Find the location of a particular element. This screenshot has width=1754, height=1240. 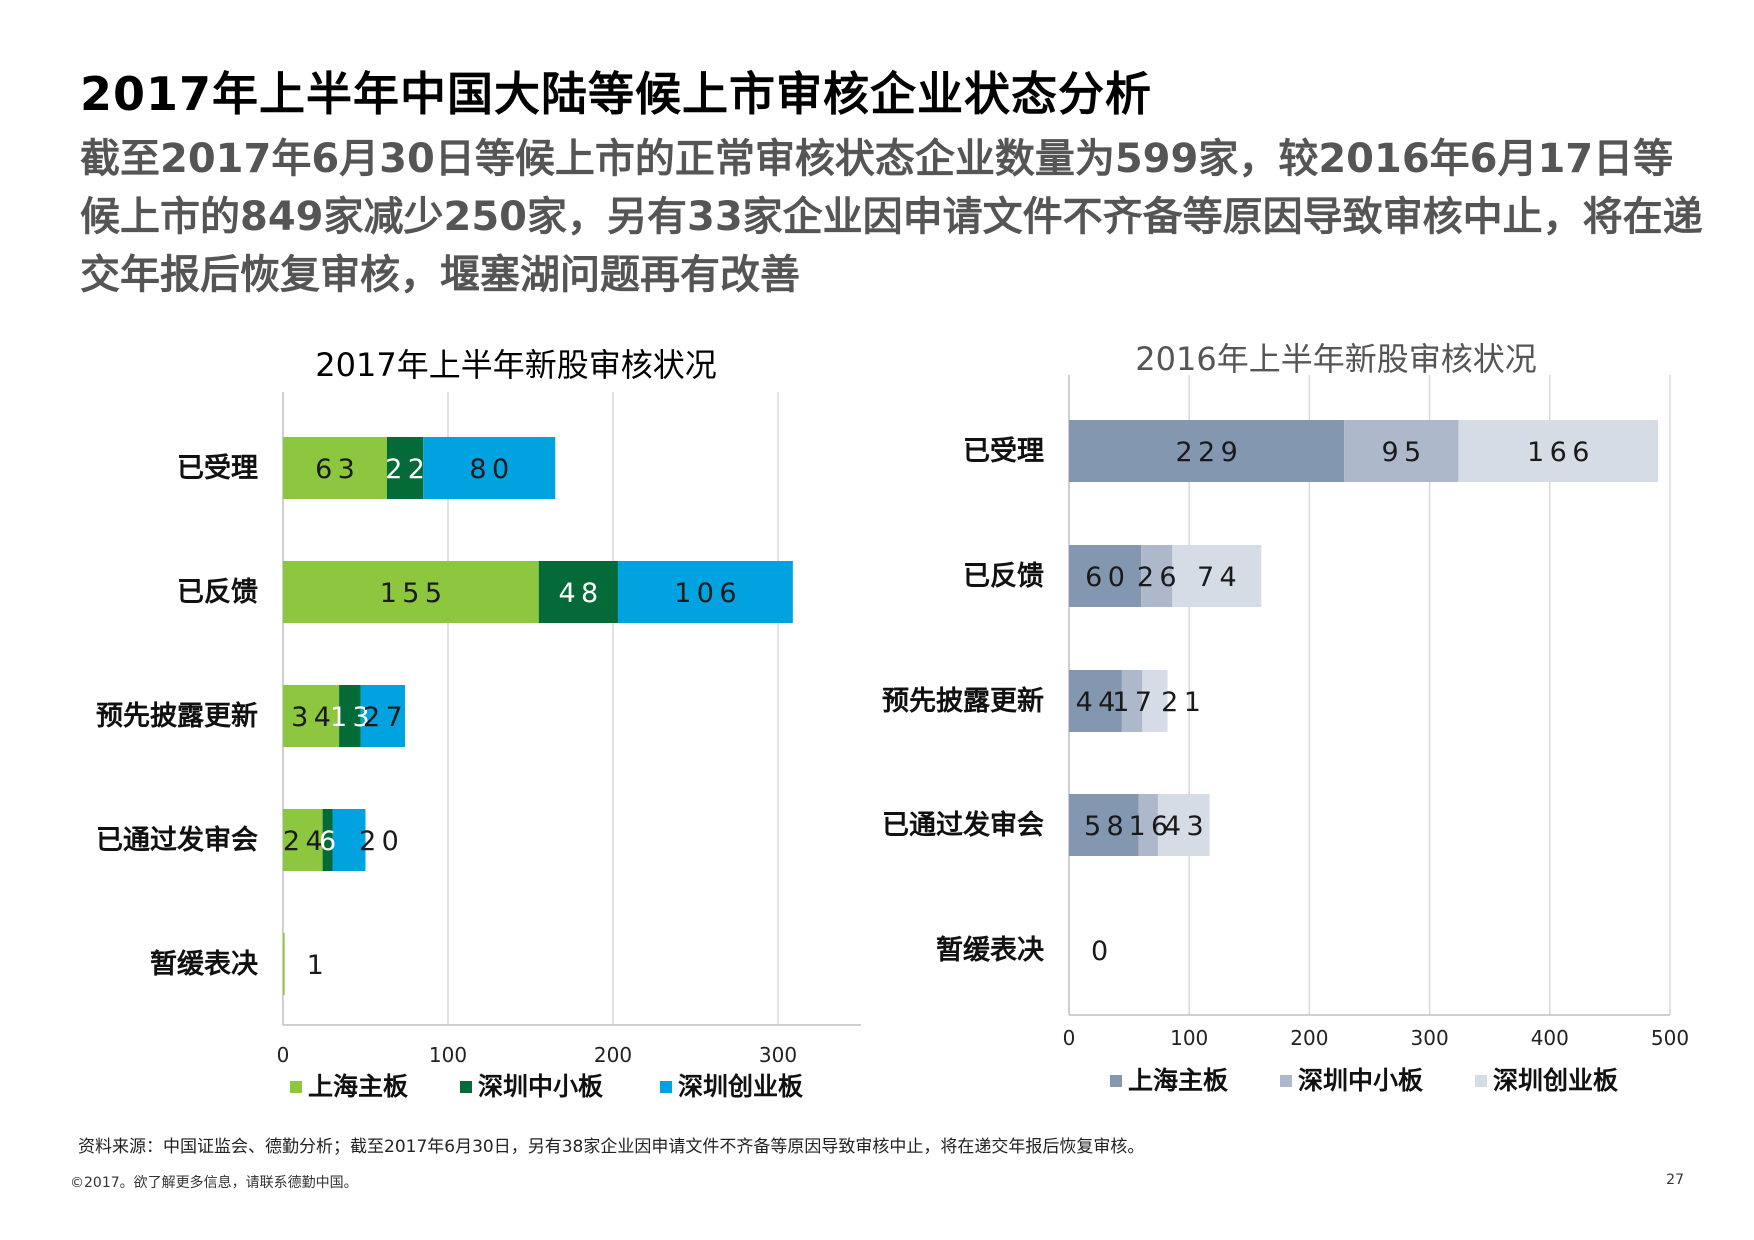

chart-title: 2016年上半年新股审核状况 is located at coordinates (1335, 359).